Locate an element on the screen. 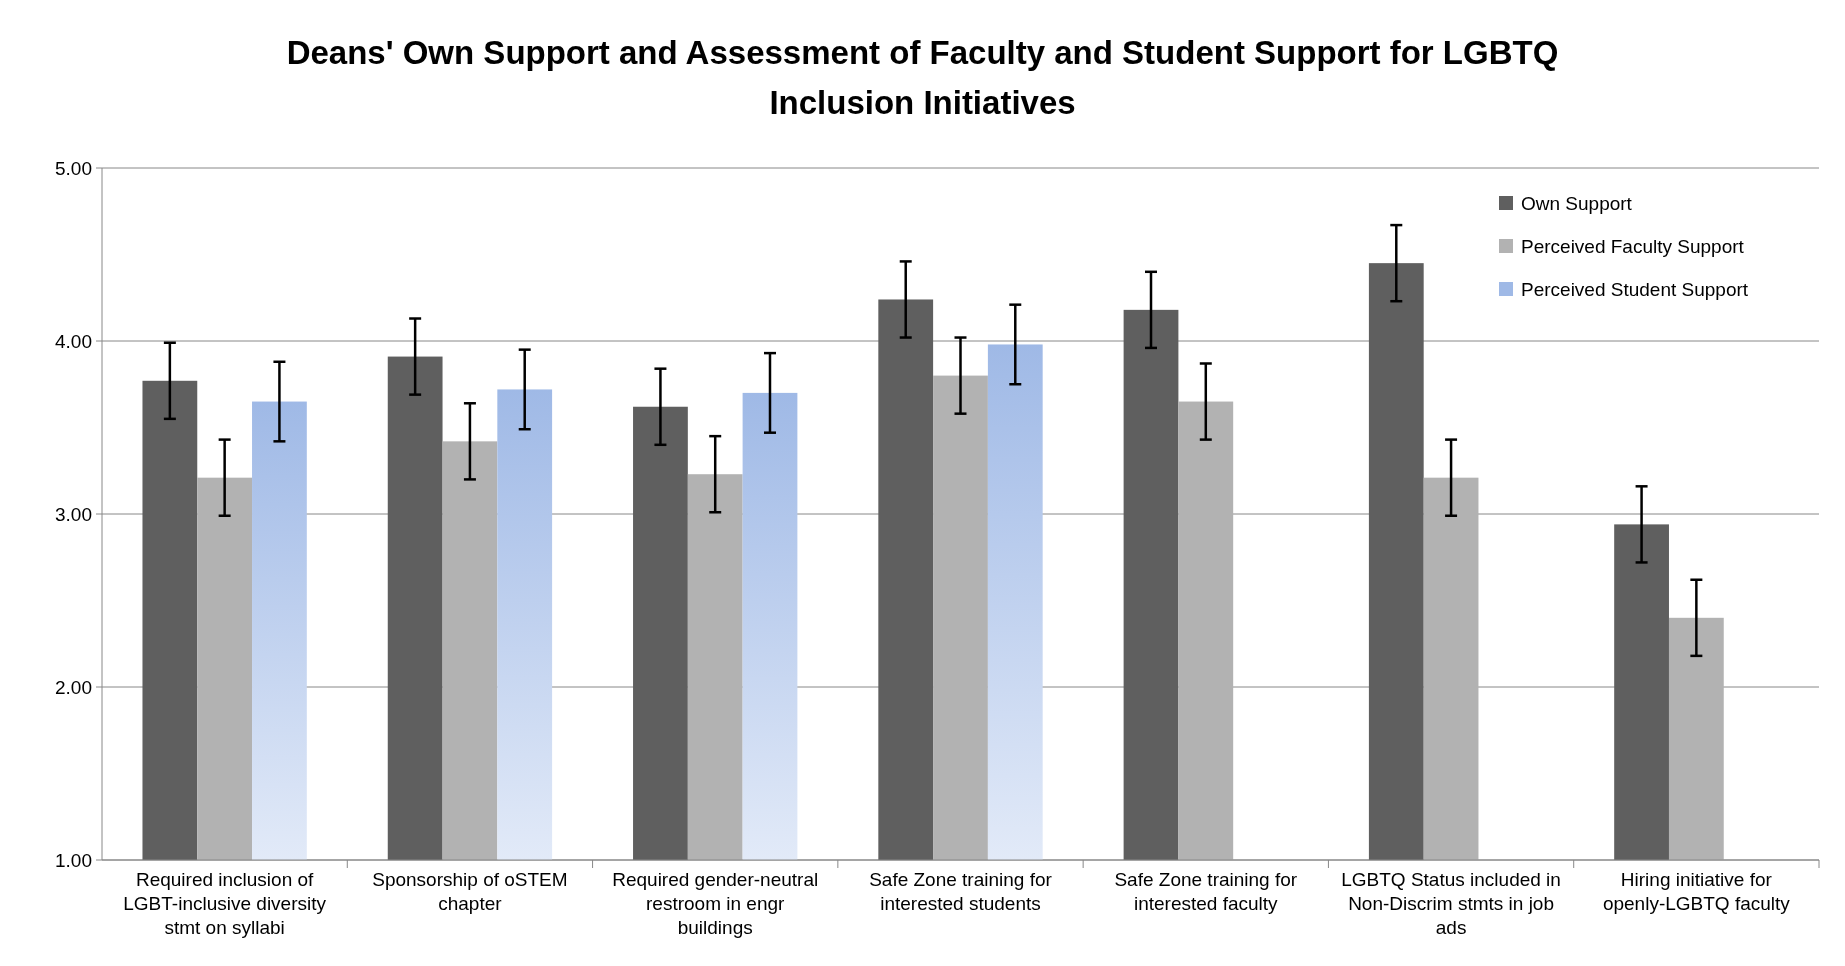 The height and width of the screenshot is (966, 1845). legend-label: Perceived Student Support is located at coordinates (1635, 289).